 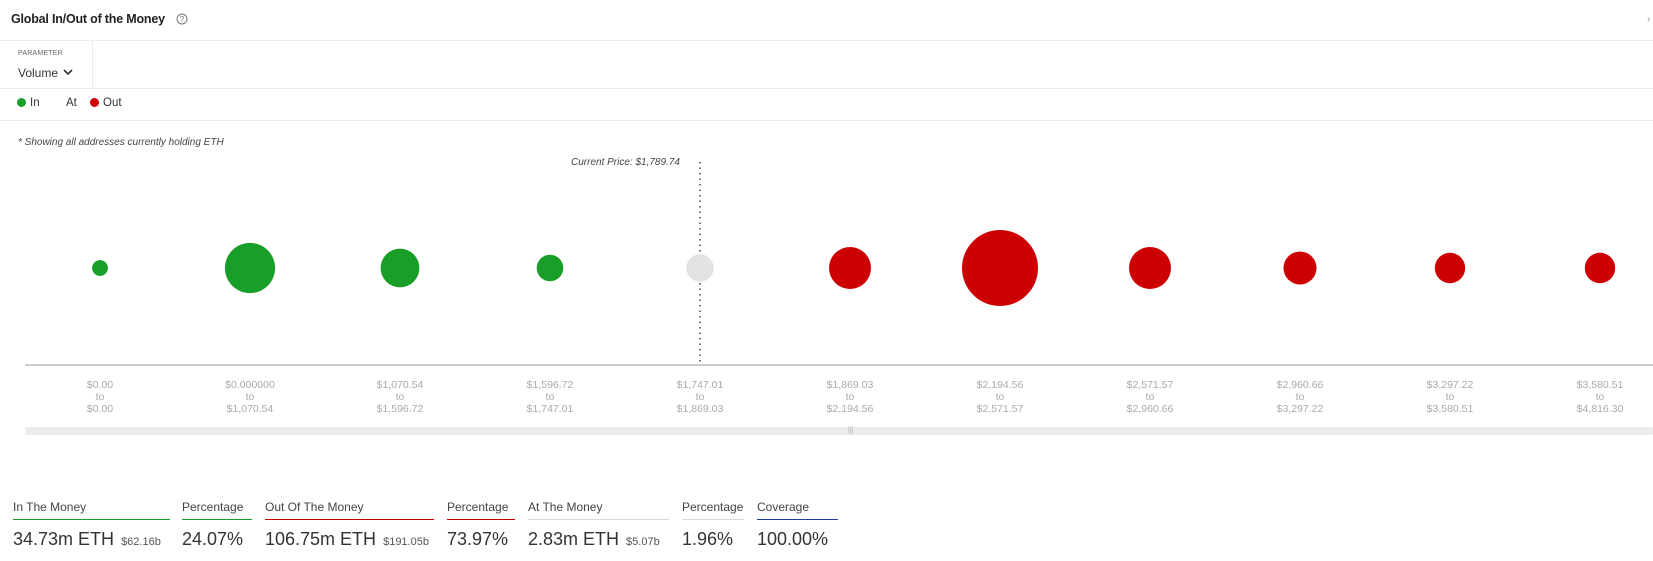 What do you see at coordinates (1150, 385) in the screenshot?
I see `tick-label-from: $2,571.57` at bounding box center [1150, 385].